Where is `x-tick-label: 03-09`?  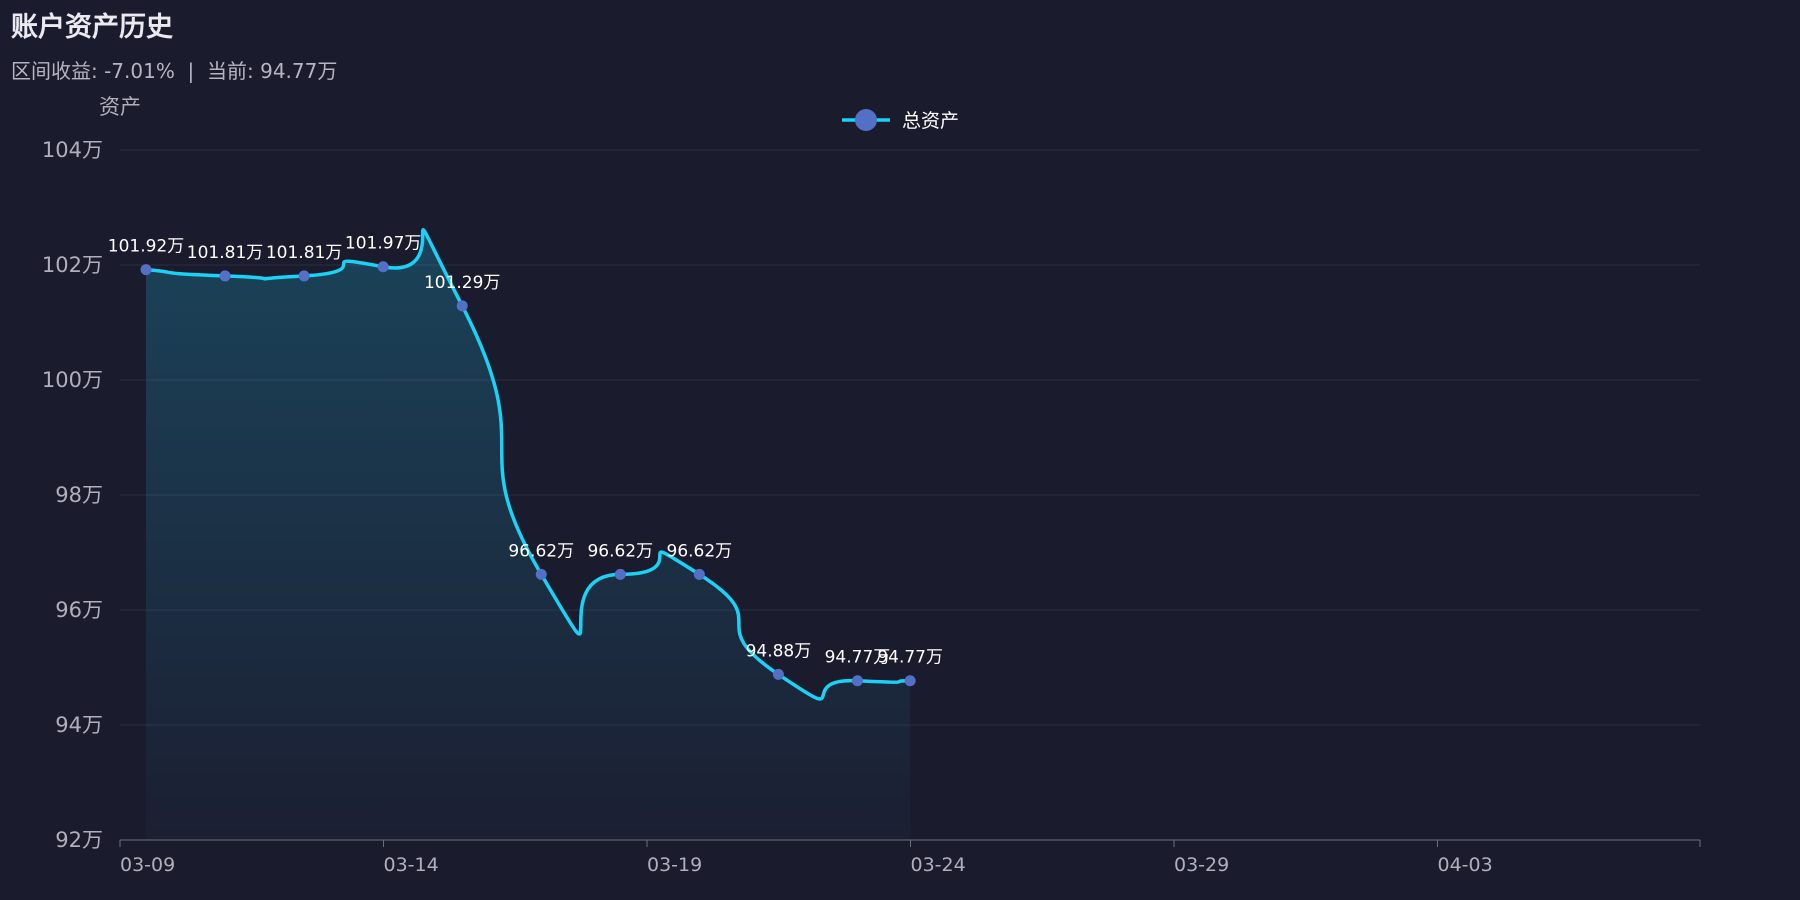 x-tick-label: 03-09 is located at coordinates (147, 865).